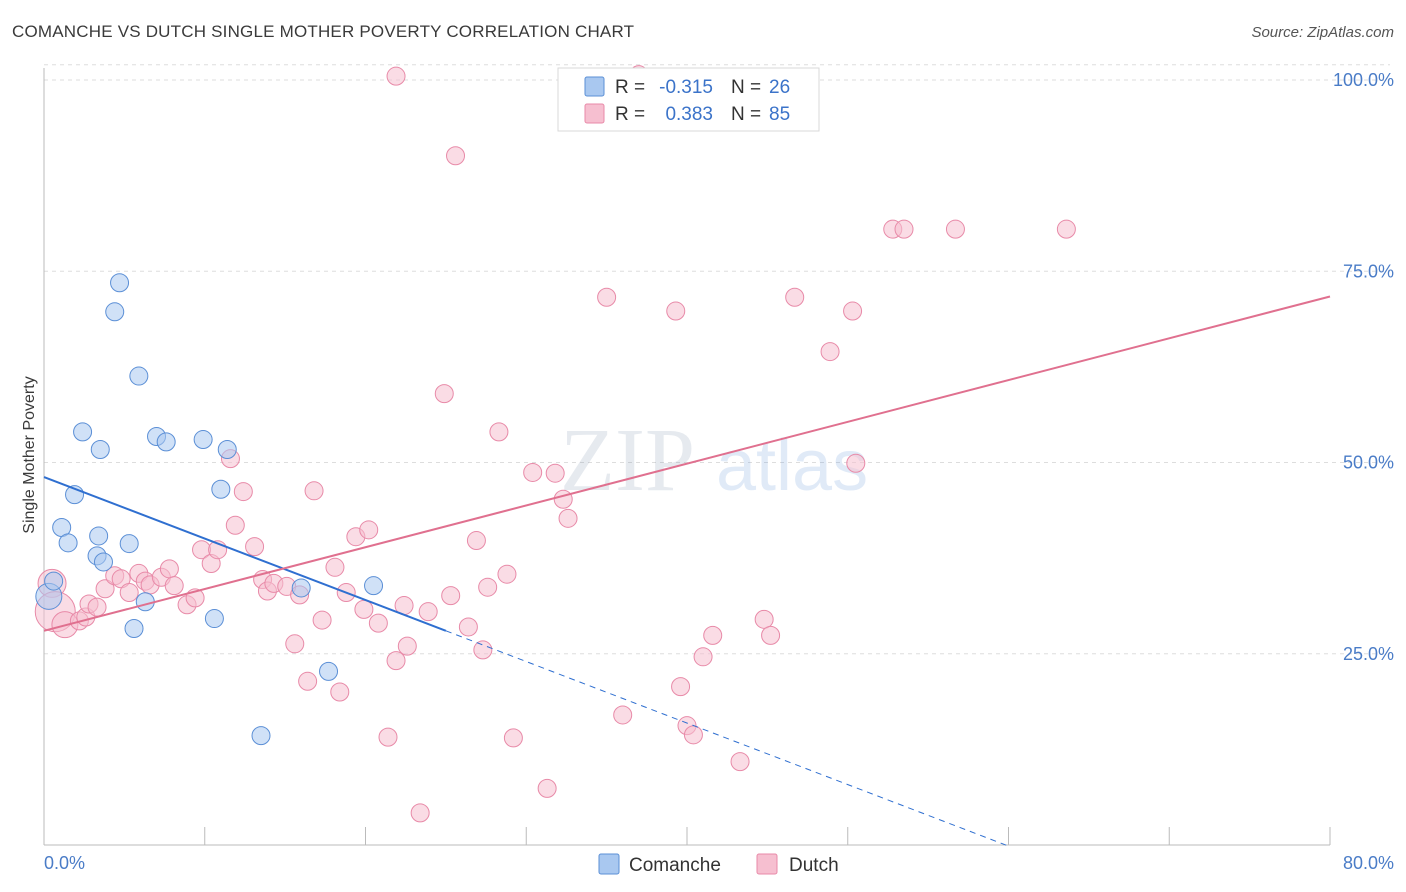  What do you see at coordinates (1363, 367) in the screenshot?
I see `y-tick-labels: 25.0% 50.0% 75.0% 100.0%` at bounding box center [1363, 367].